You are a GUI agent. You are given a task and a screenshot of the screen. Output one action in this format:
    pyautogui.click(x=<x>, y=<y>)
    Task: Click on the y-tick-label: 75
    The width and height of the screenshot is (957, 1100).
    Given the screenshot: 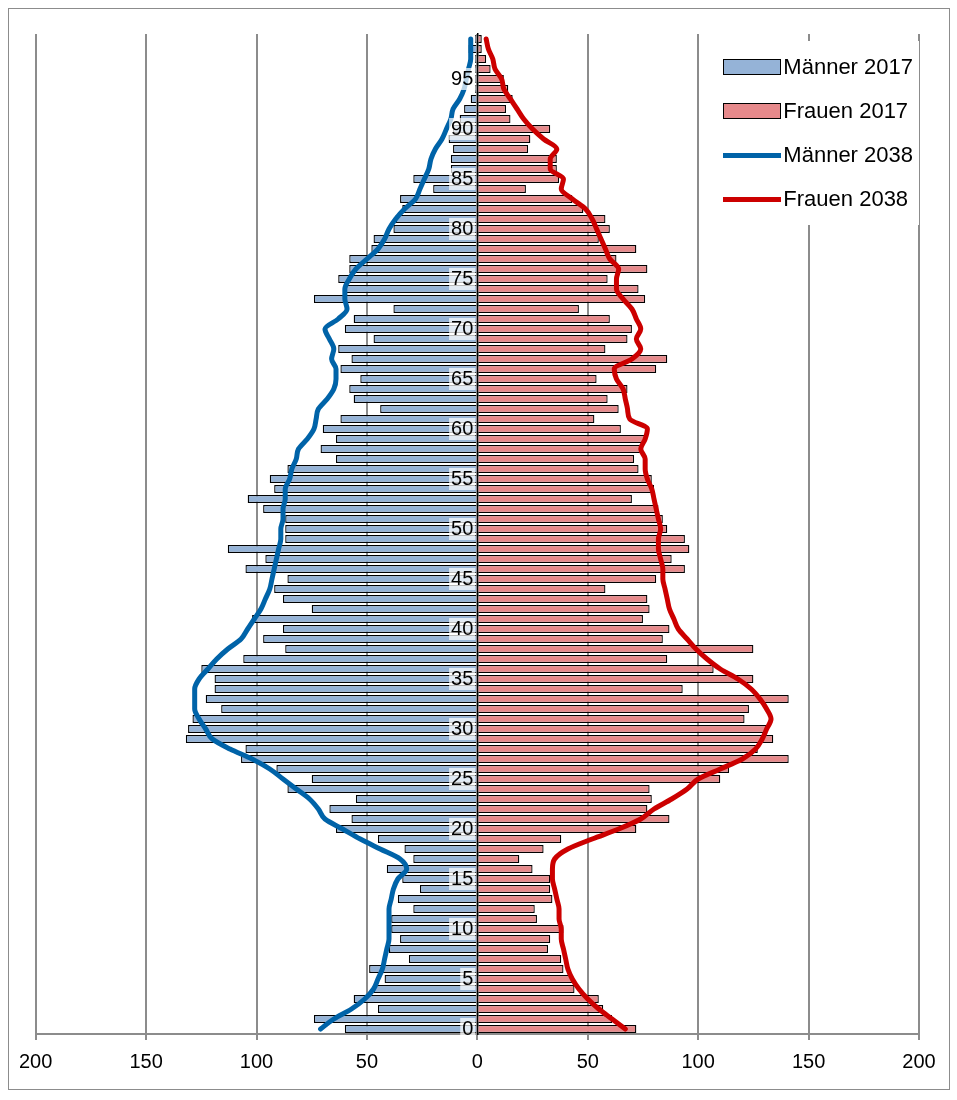 What is the action you would take?
    pyautogui.click(x=462, y=277)
    